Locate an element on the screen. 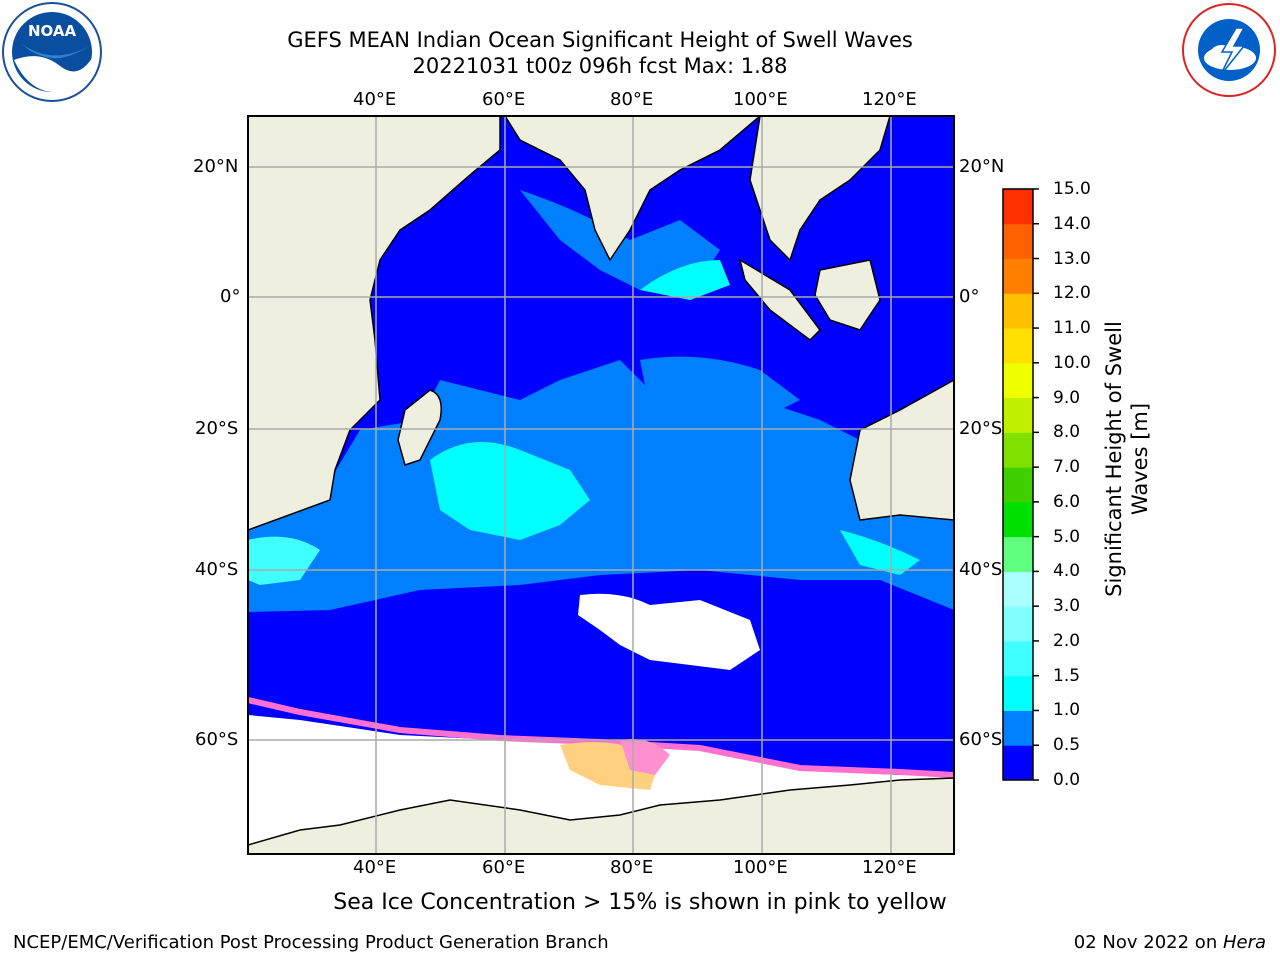 The width and height of the screenshot is (1280, 960). lon-label-bottom-100e: 100°E is located at coordinates (760, 867).